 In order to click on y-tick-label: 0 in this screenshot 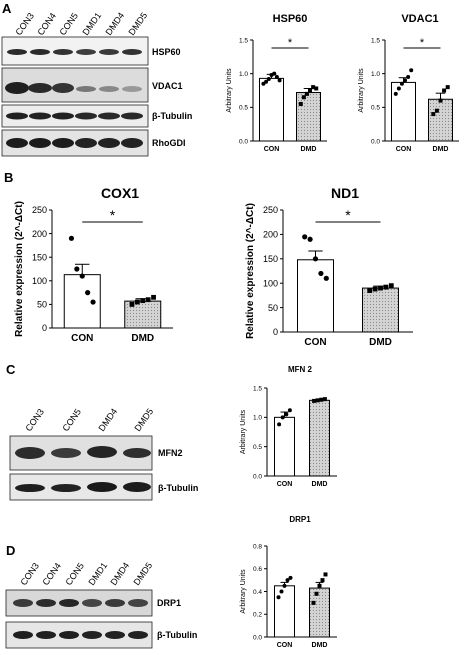, I will do `click(44, 328)`.